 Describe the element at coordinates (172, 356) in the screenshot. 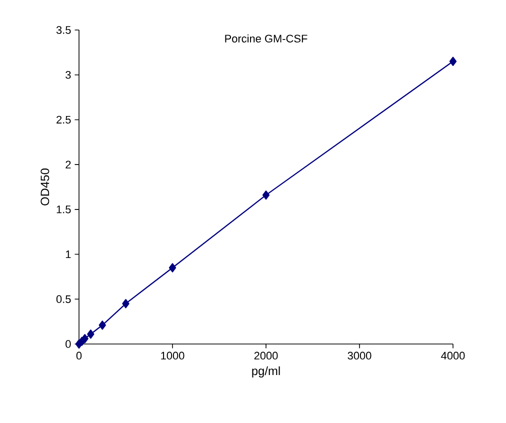

I see `x-tick-label: 1000` at that location.